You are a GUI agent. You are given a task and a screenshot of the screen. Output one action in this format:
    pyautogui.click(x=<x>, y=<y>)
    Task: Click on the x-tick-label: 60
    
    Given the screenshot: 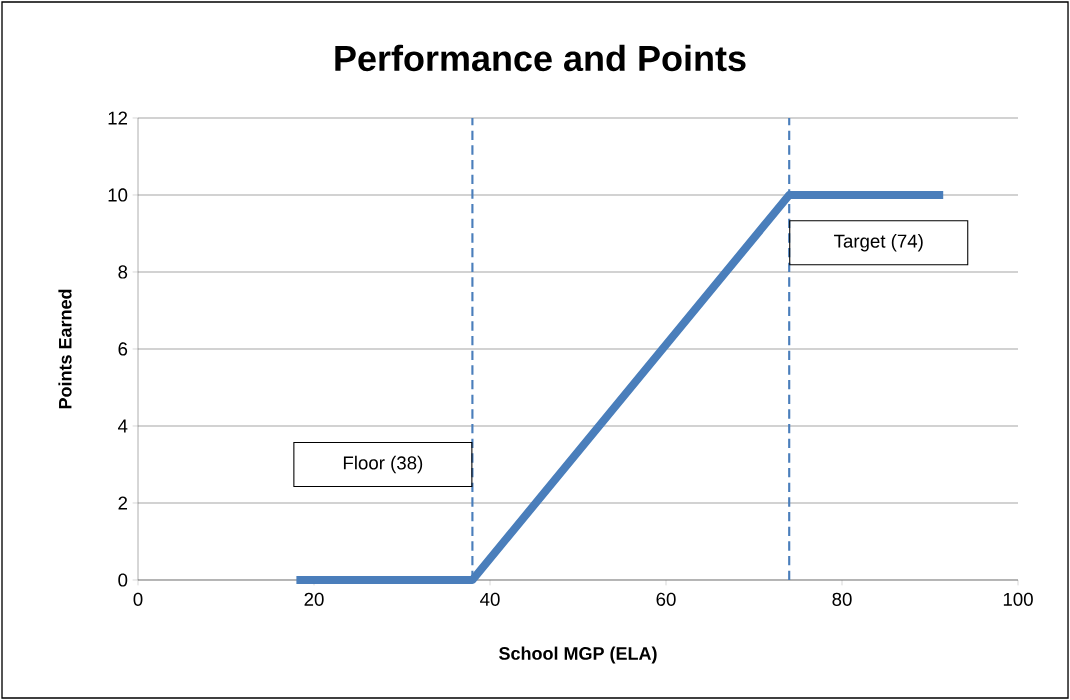 What is the action you would take?
    pyautogui.click(x=666, y=599)
    